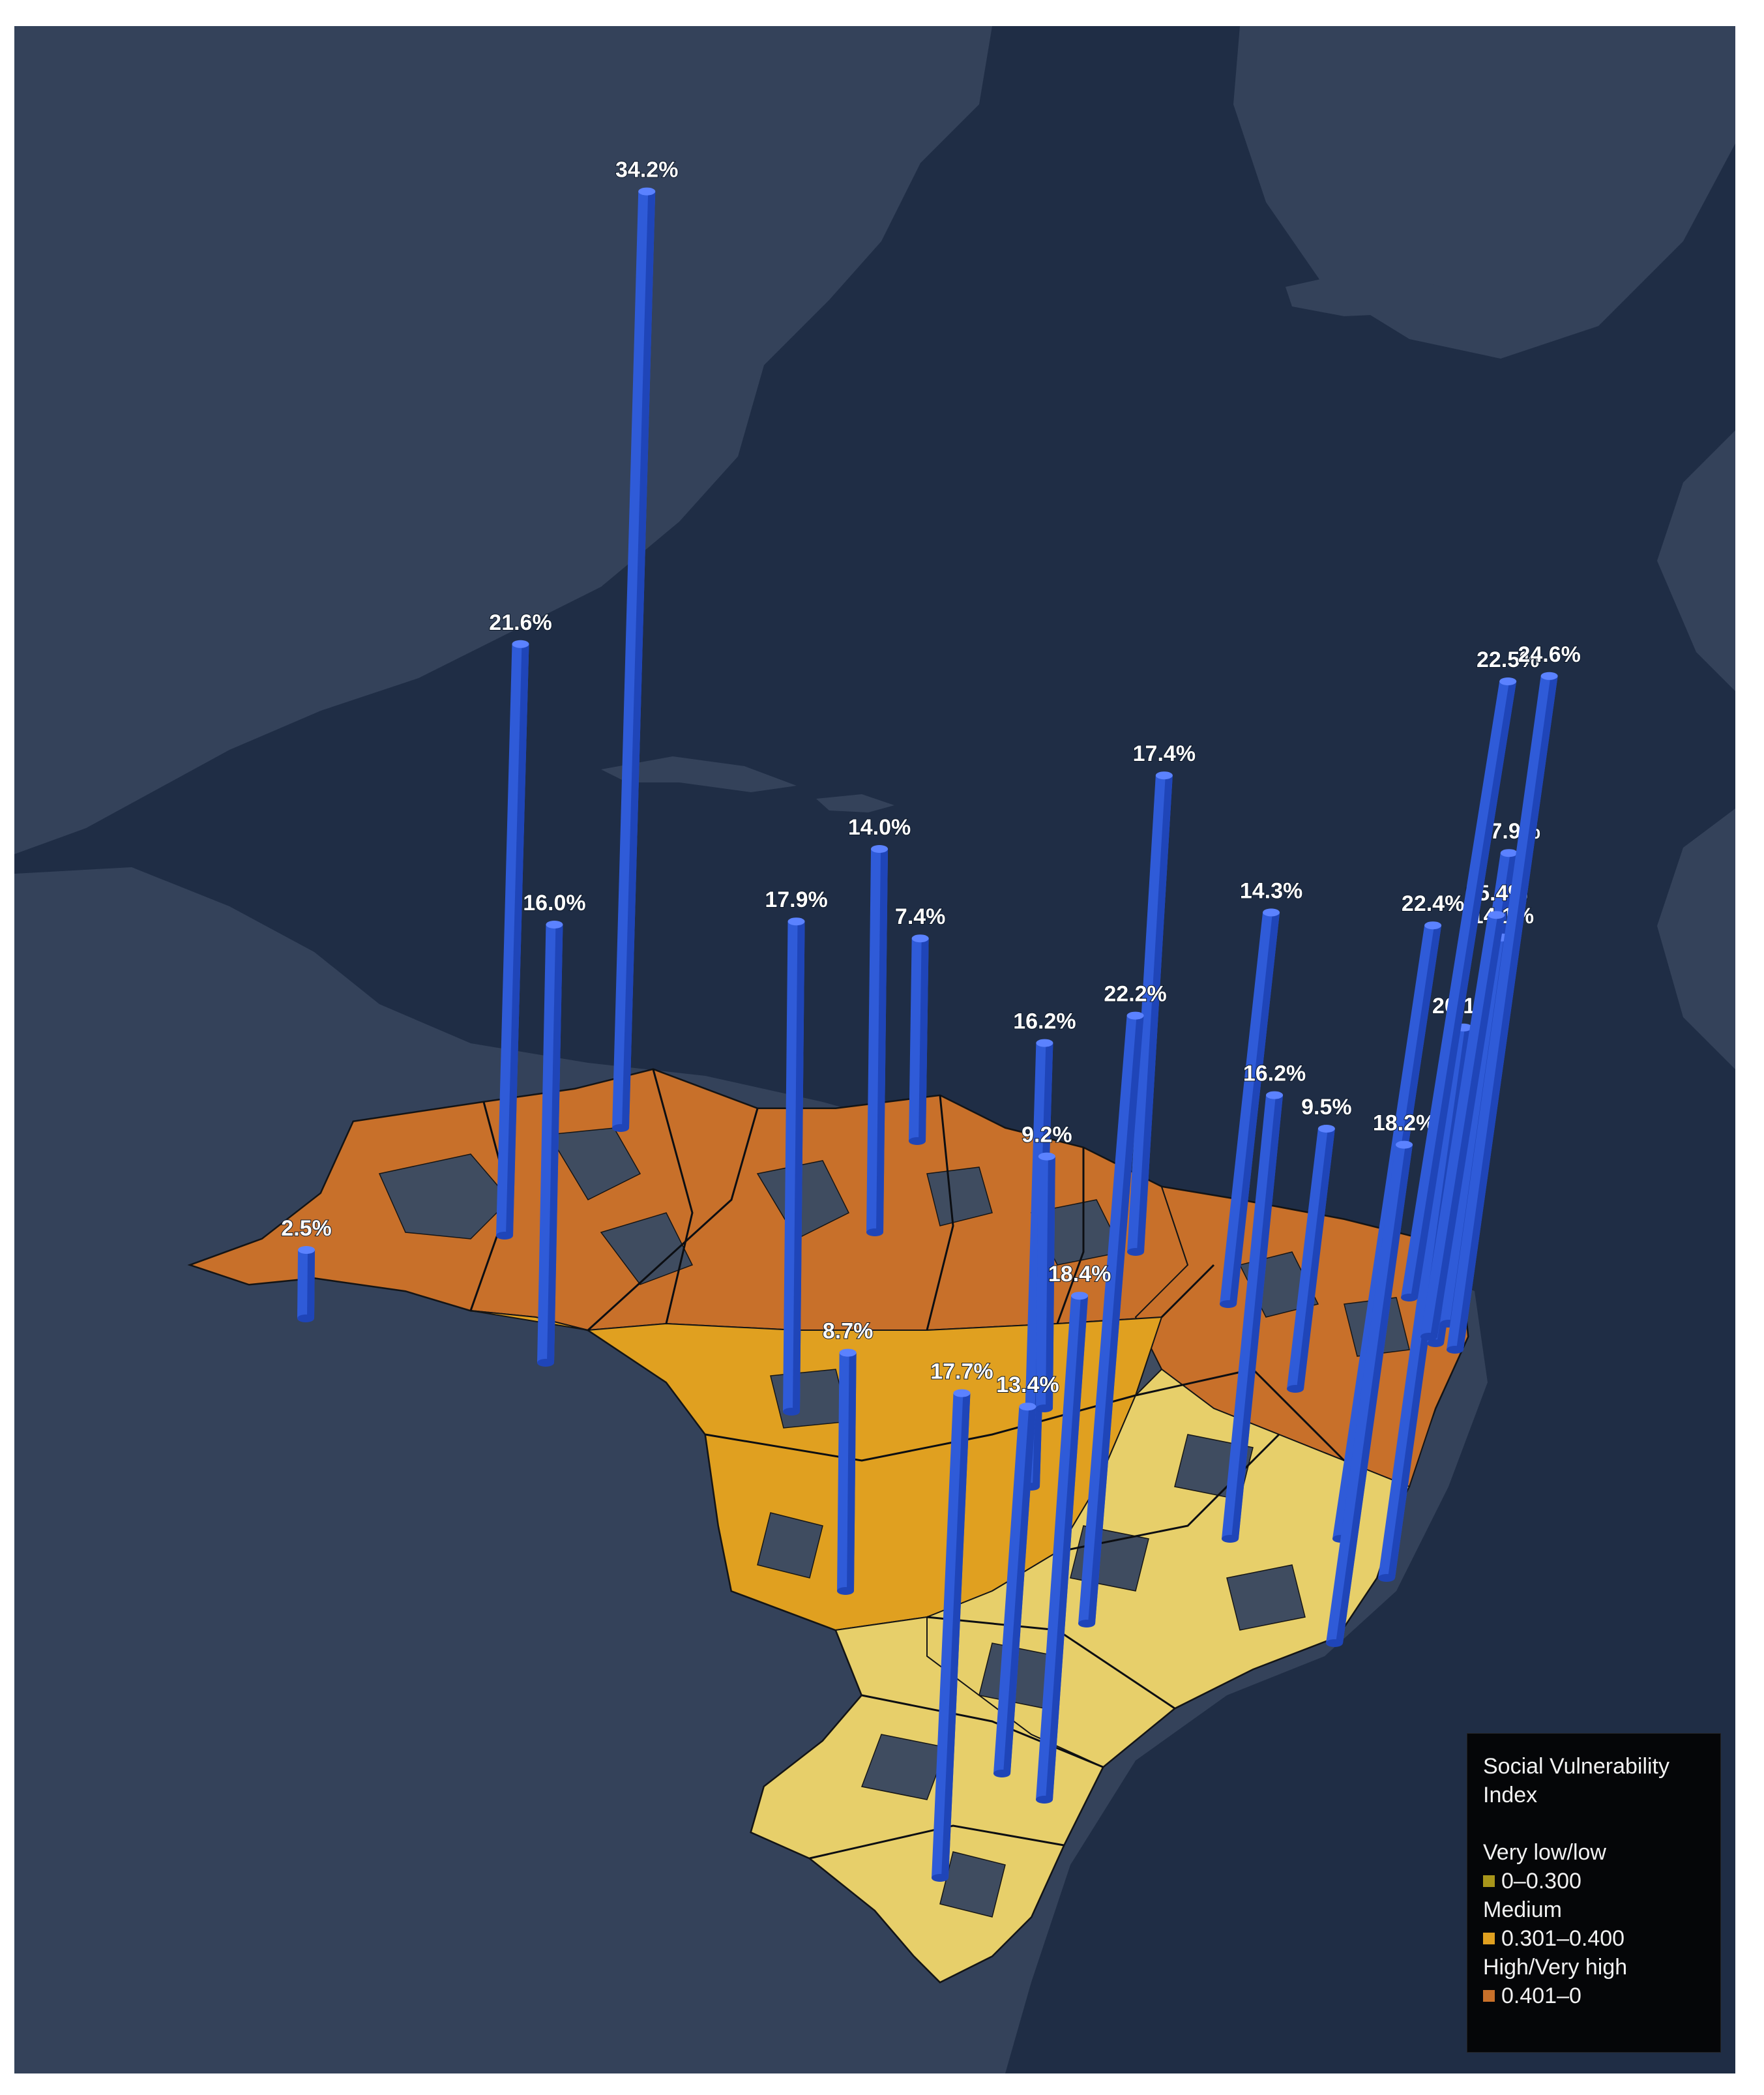 This screenshot has width=1764, height=2095. I want to click on bar-column: 34.2%, so click(645, 645).